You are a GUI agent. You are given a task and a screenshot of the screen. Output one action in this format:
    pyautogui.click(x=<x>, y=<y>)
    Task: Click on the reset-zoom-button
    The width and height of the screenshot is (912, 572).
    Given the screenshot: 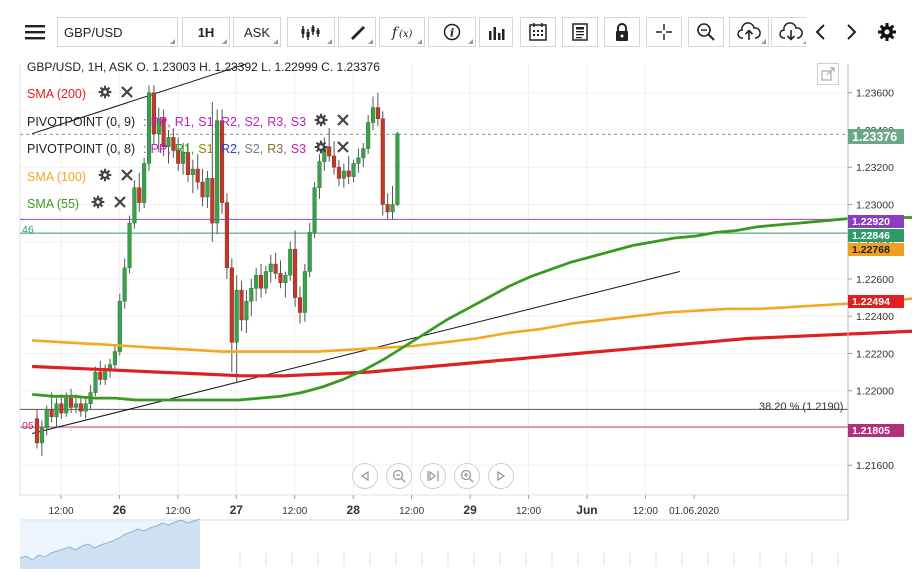 What is the action you would take?
    pyautogui.click(x=433, y=476)
    